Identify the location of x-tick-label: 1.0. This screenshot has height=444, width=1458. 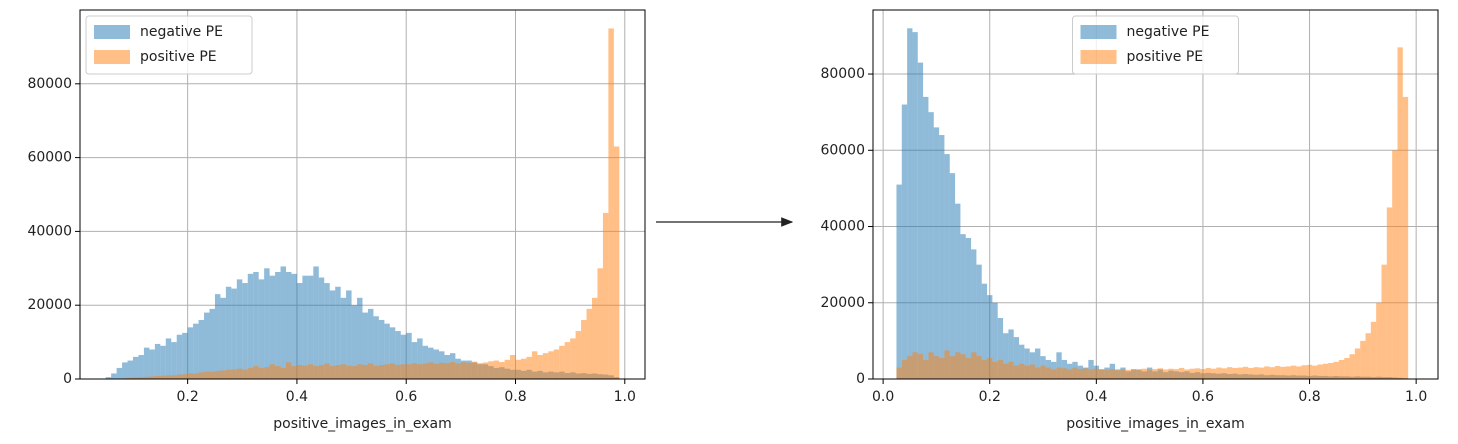
(625, 397).